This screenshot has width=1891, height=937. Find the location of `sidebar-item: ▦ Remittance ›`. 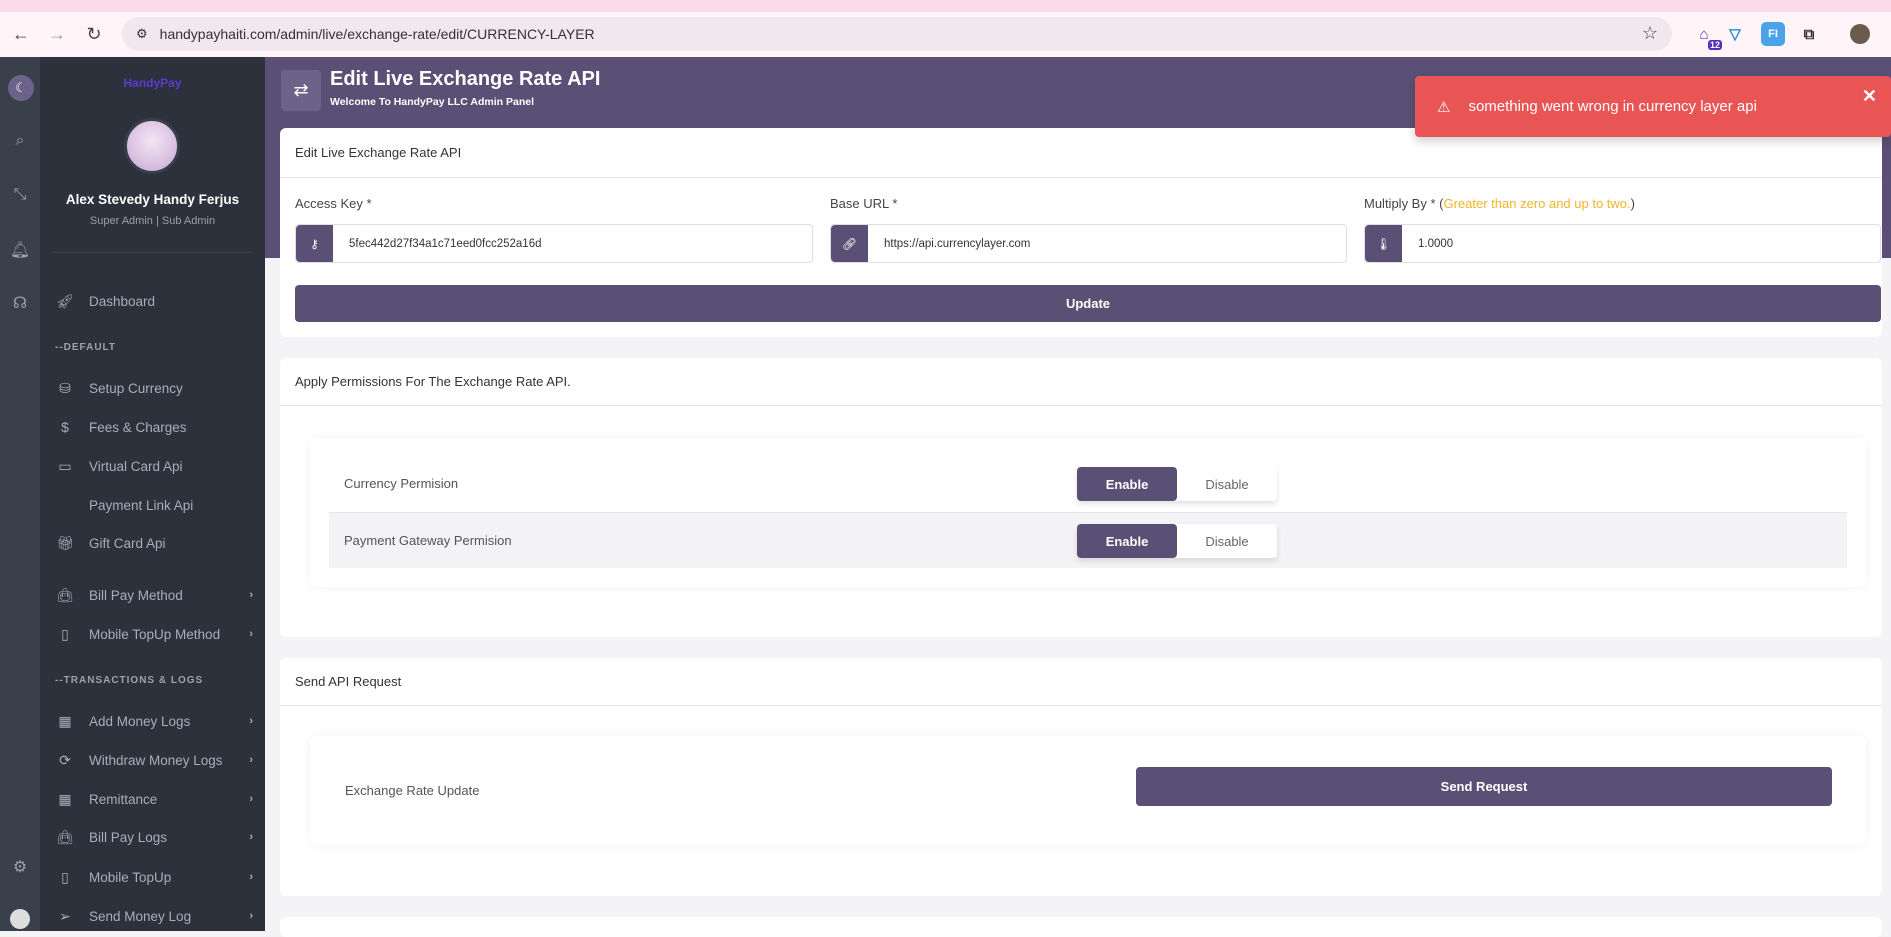

sidebar-item: ▦ Remittance › is located at coordinates (152, 799).